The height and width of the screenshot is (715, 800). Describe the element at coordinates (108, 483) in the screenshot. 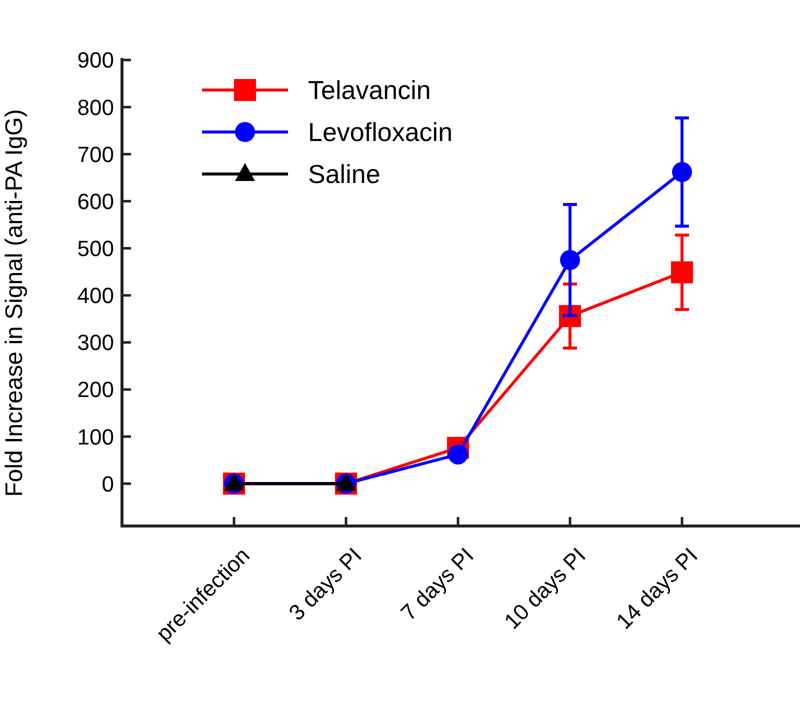

I see `y-tick-label: 0` at that location.